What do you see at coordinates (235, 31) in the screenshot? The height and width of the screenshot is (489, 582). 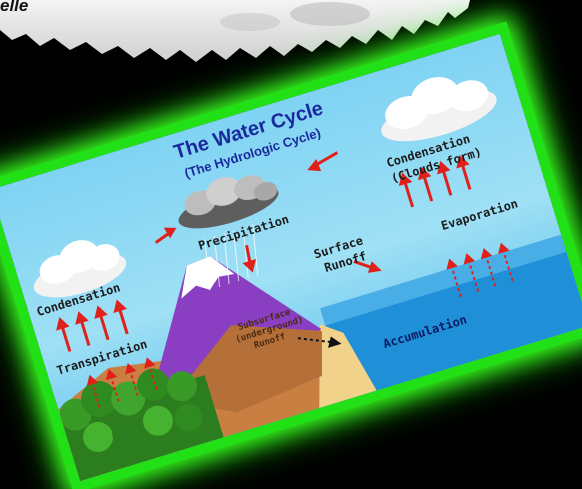 I see `torn-paper-strip` at bounding box center [235, 31].